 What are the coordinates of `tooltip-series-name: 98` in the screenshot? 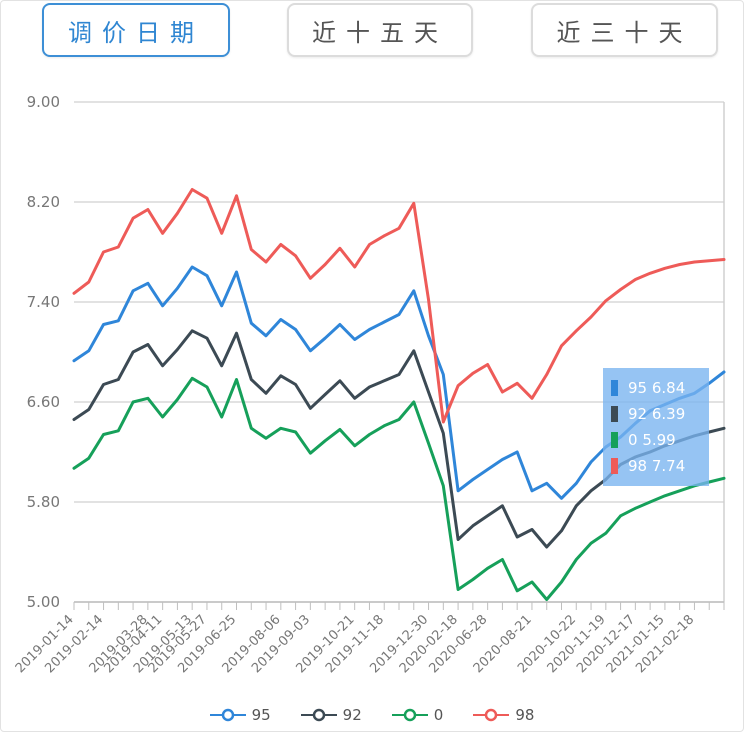 It's located at (638, 466).